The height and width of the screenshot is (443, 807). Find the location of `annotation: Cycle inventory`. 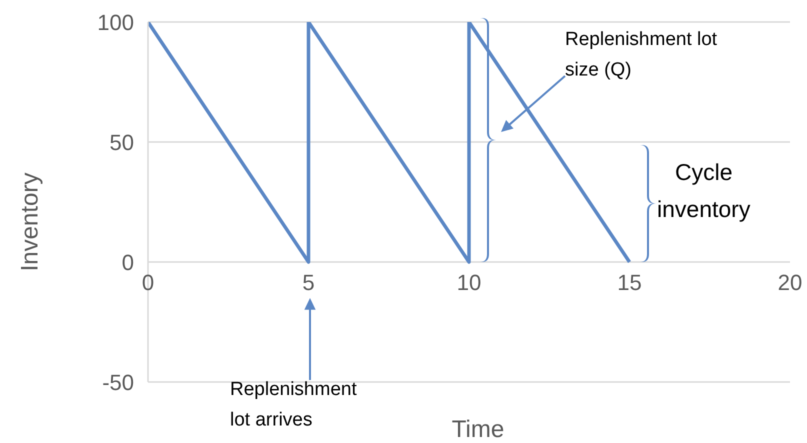

annotation: Cycle inventory is located at coordinates (704, 190).